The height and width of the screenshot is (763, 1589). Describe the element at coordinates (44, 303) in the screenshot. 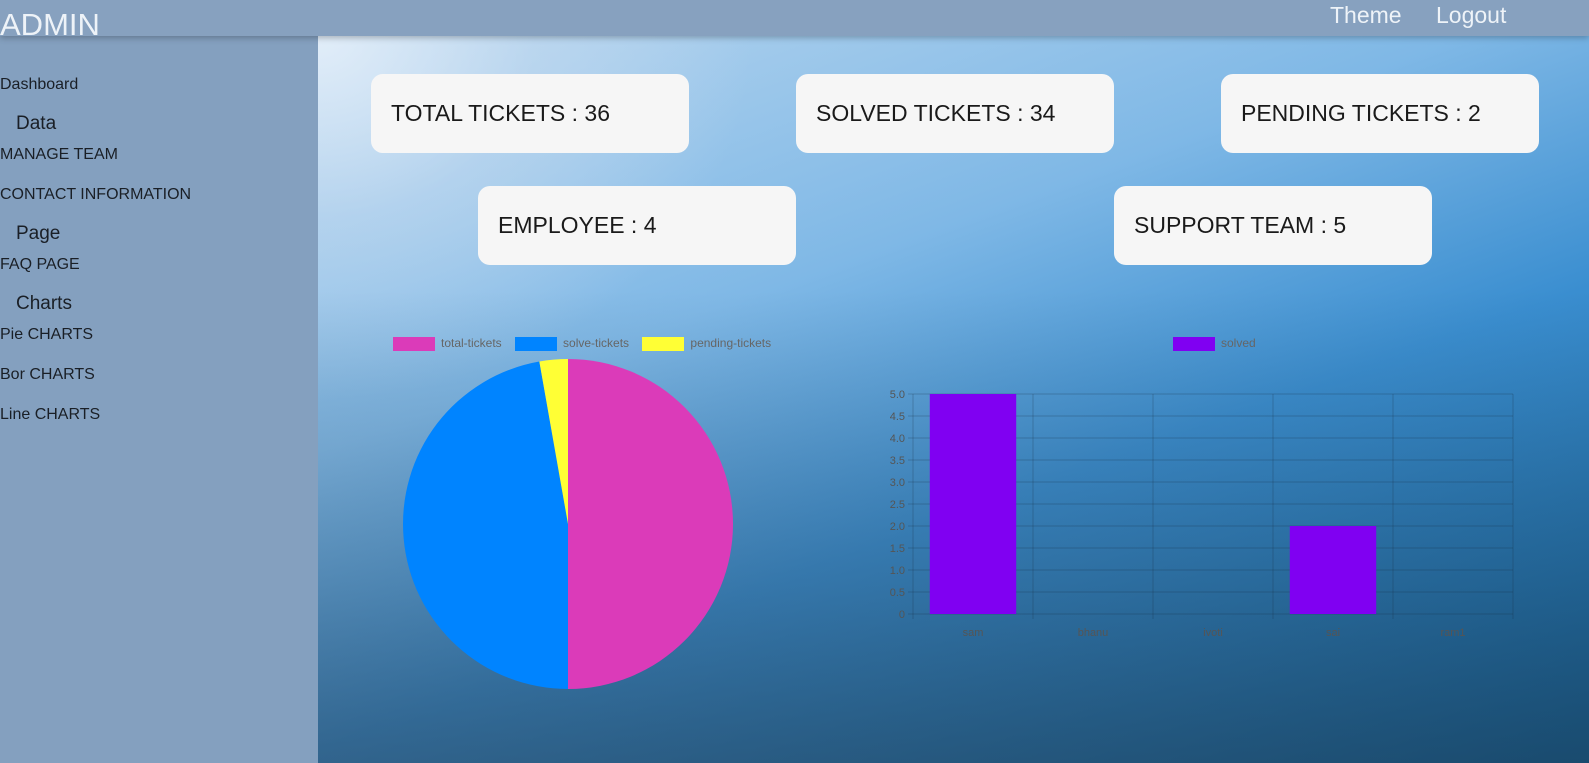

I see `sidebar-heading-charts: Charts` at that location.